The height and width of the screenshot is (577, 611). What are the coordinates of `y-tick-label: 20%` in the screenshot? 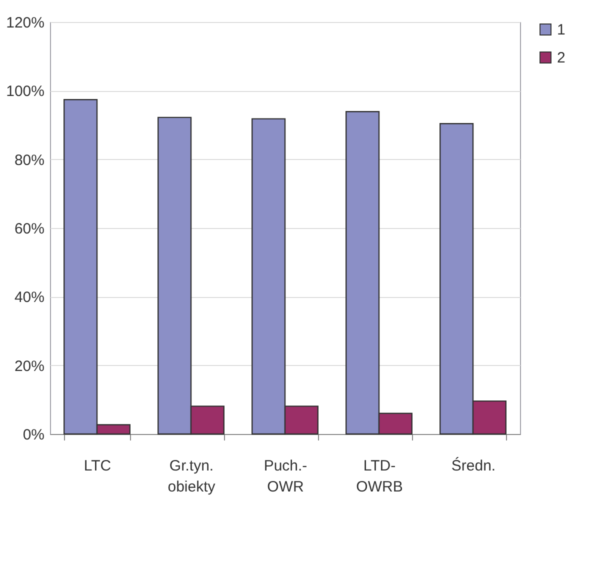 It's located at (29, 366).